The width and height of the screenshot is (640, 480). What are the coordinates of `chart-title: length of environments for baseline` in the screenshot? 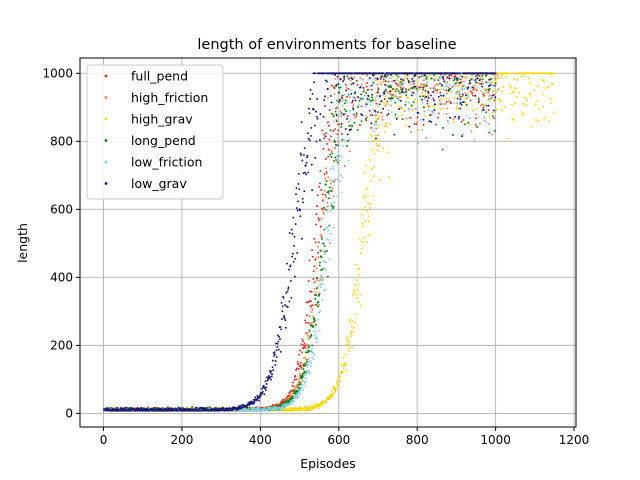 It's located at (326, 45).